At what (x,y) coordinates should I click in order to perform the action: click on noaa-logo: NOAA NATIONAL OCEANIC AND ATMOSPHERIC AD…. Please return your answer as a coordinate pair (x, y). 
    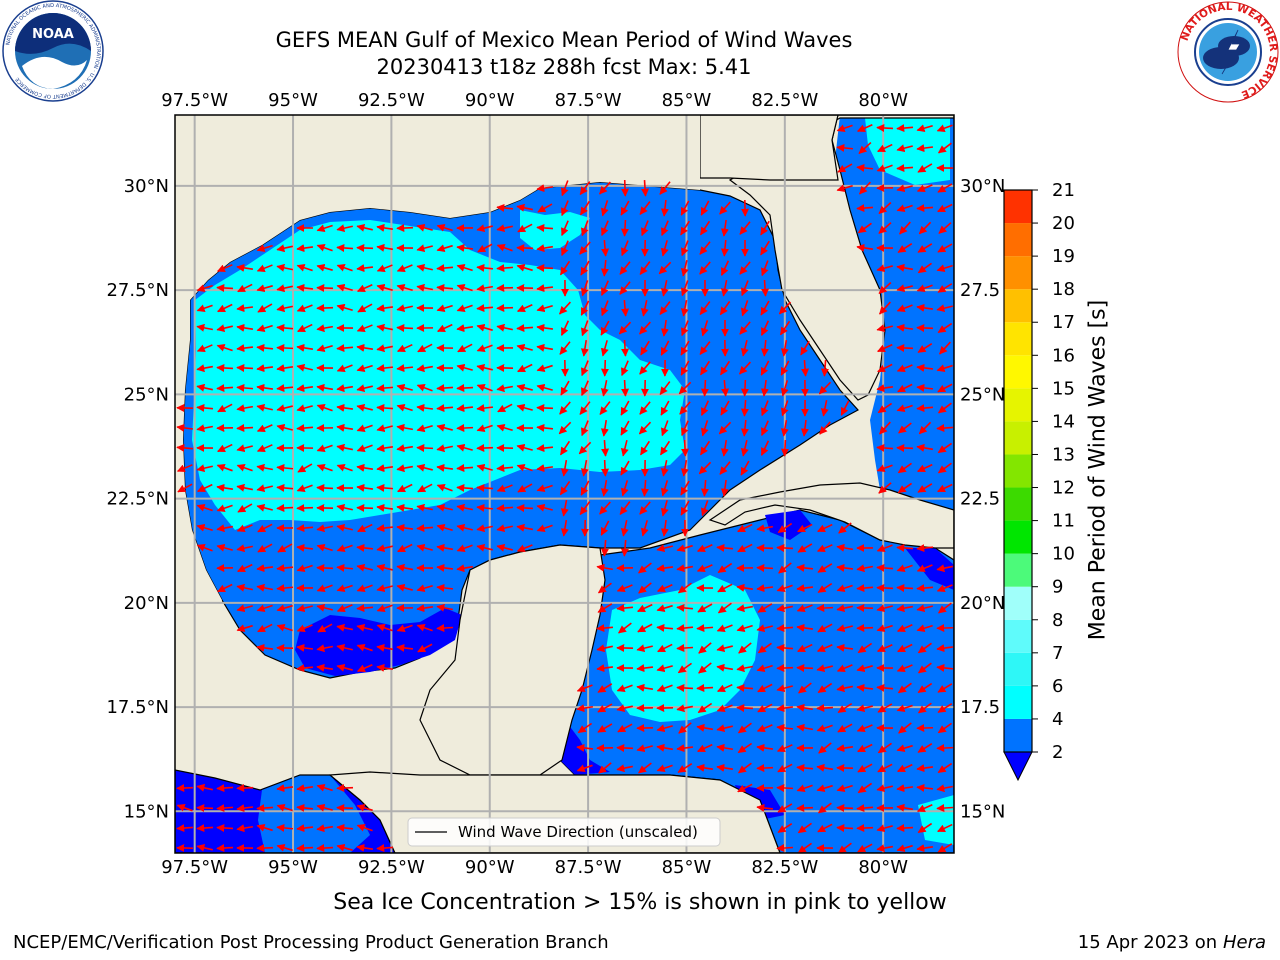
    Looking at the image, I should click on (53, 51).